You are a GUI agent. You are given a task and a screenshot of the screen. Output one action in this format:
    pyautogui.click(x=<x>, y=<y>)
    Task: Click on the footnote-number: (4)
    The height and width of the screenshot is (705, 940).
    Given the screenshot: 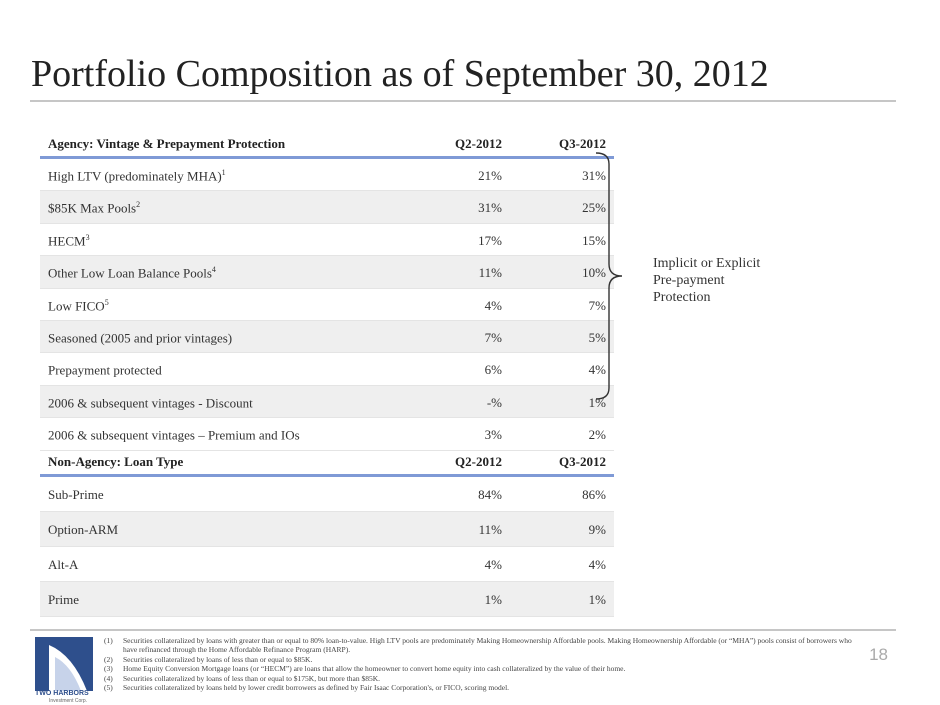 What is the action you would take?
    pyautogui.click(x=108, y=678)
    